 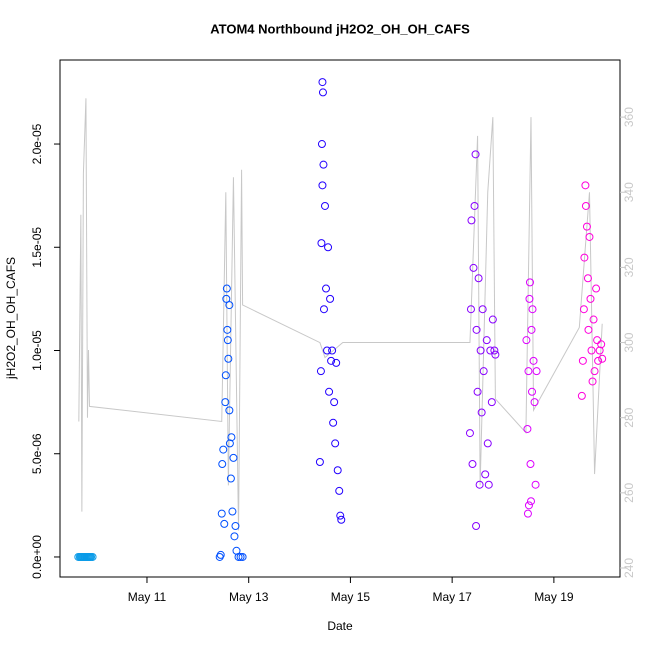 I want to click on y2-tick-label: 320, so click(x=629, y=267).